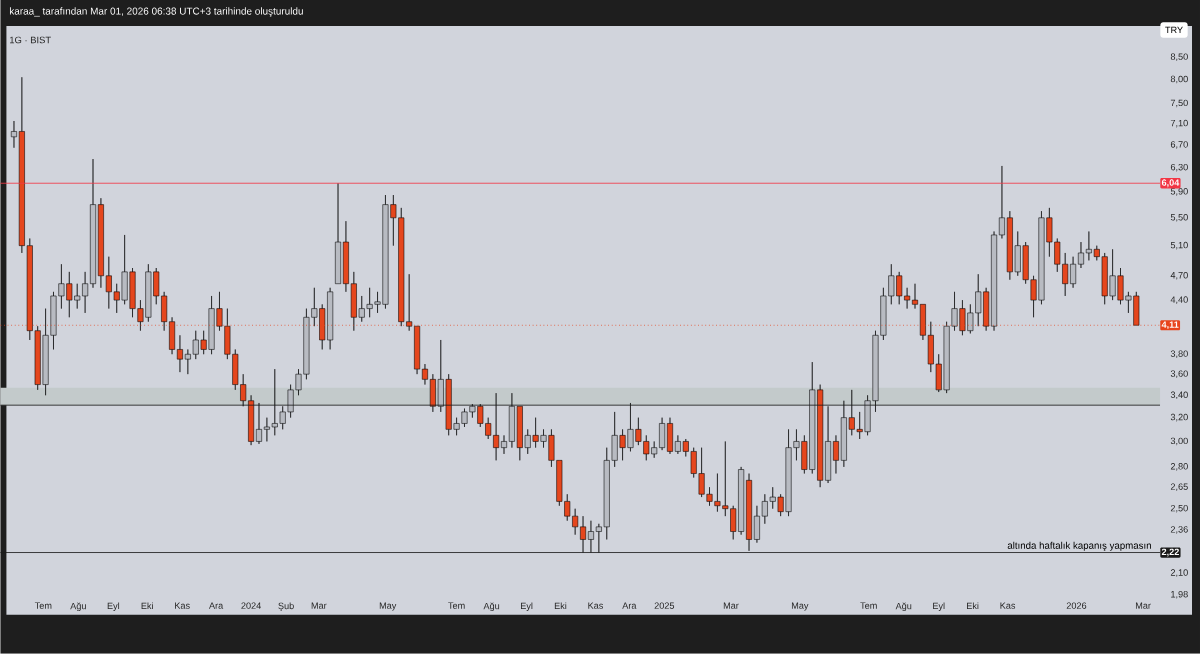 The image size is (1200, 654). Describe the element at coordinates (1179, 276) in the screenshot. I see `y-tick-label: 4,70` at that location.